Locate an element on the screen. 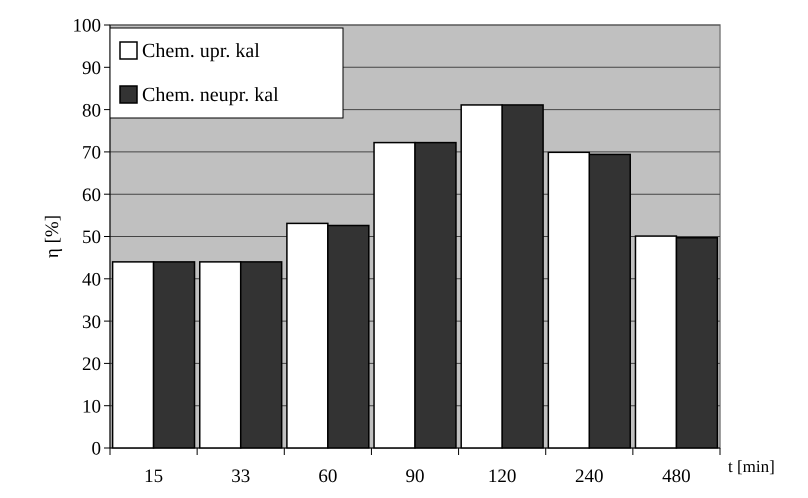 The width and height of the screenshot is (808, 498). x-tick-label: 60 is located at coordinates (328, 476).